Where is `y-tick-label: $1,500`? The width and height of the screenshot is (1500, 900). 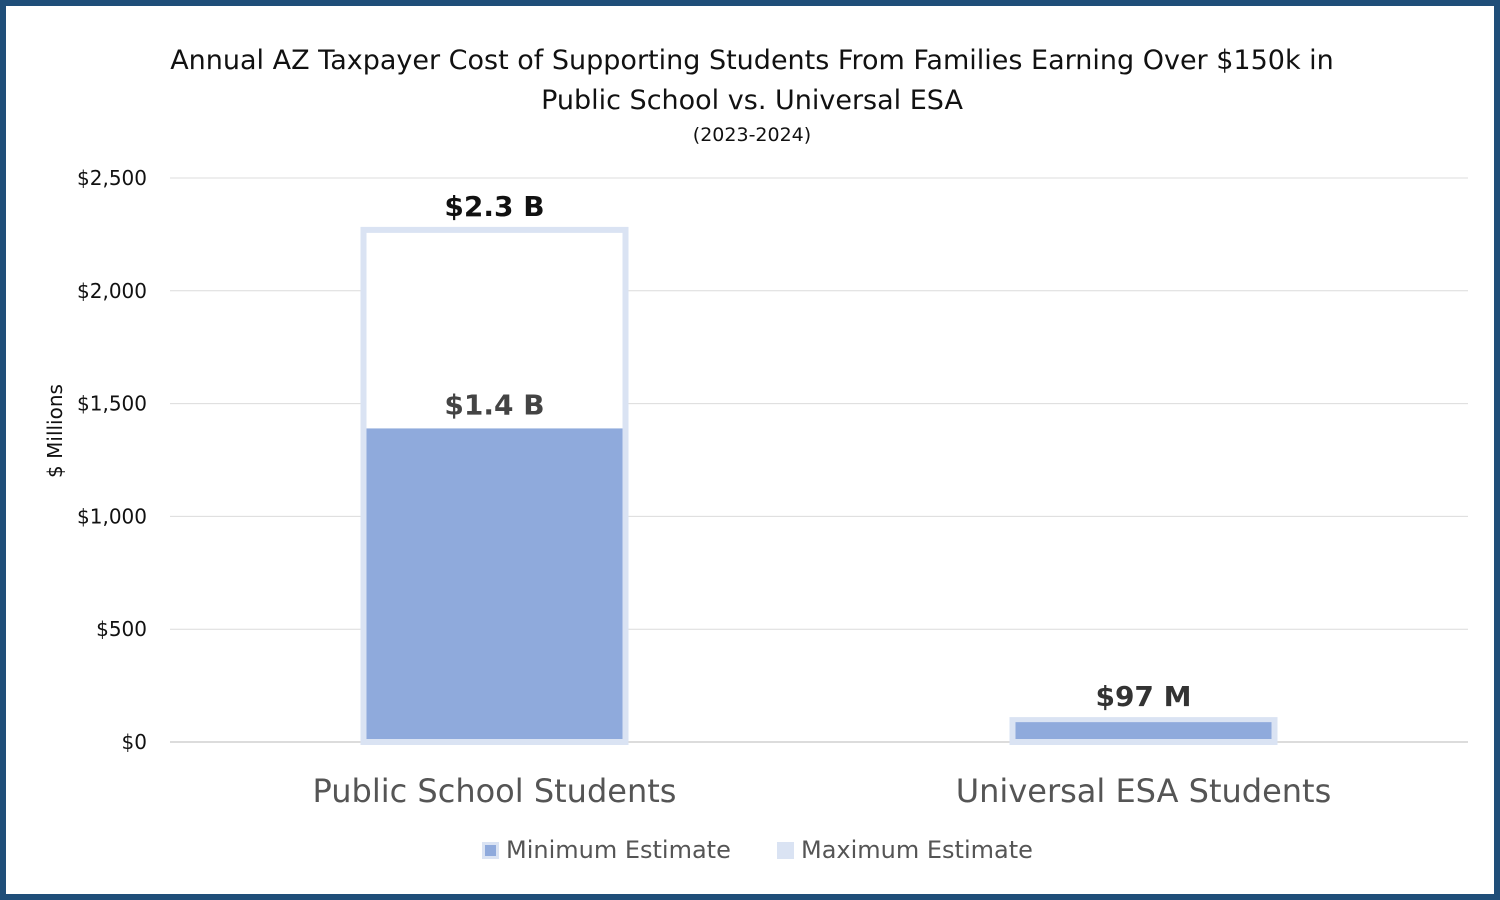
y-tick-label: $1,500 is located at coordinates (112, 404).